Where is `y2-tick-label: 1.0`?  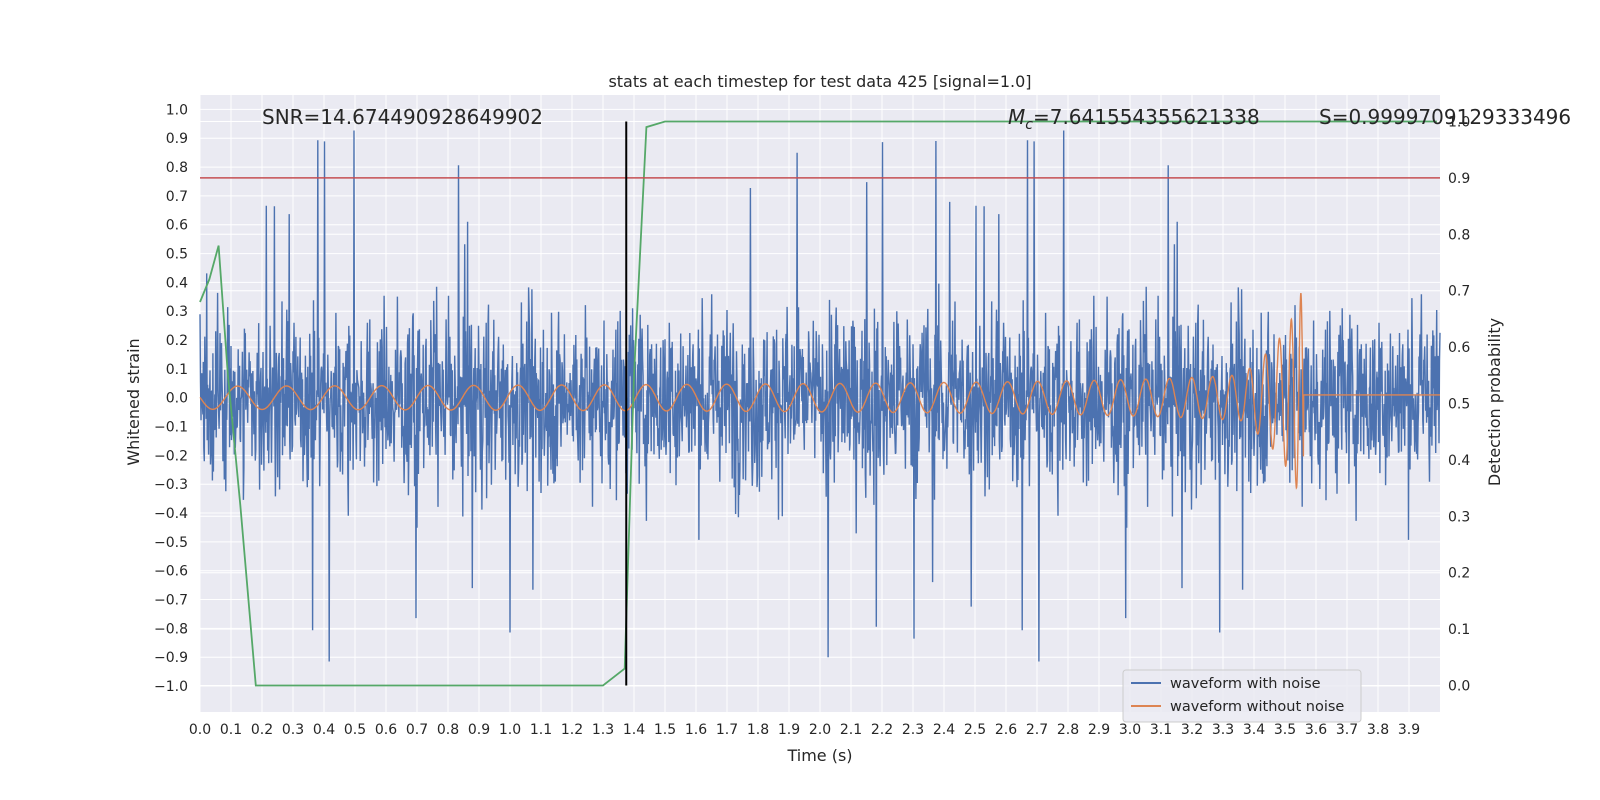
y2-tick-label: 1.0 is located at coordinates (1459, 123).